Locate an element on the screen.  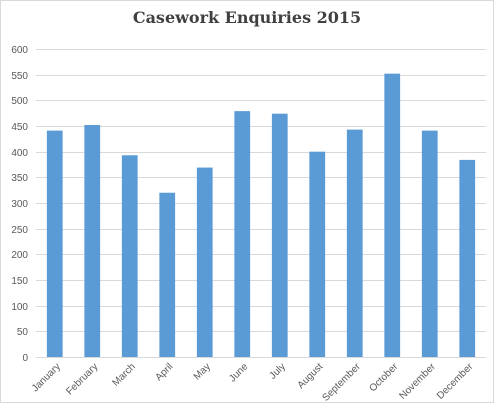
bar-october is located at coordinates (392, 215).